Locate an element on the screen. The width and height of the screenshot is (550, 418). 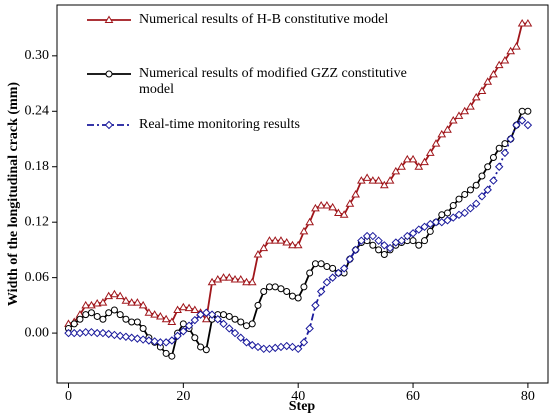
x-tick-label: 20 is located at coordinates (183, 396).